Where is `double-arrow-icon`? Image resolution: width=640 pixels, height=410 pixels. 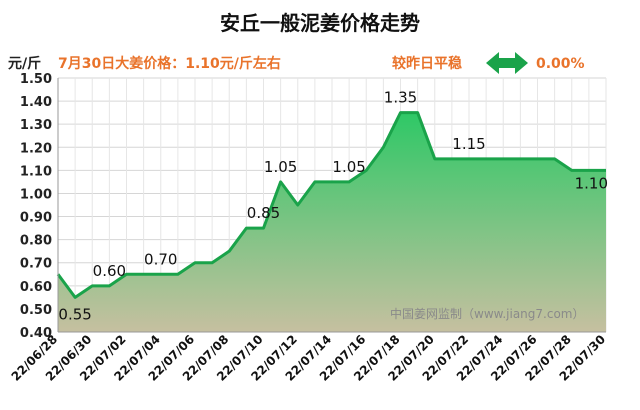
double-arrow-icon is located at coordinates (507, 63).